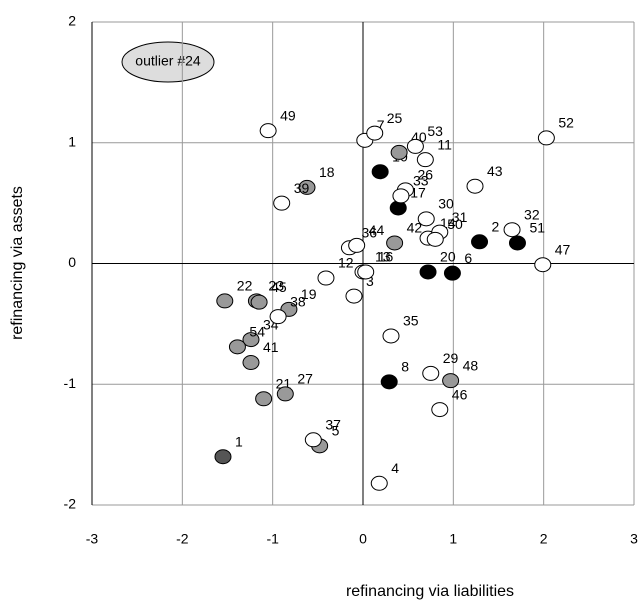 Image resolution: width=639 pixels, height=602 pixels. I want to click on point-label: 31, so click(460, 217).